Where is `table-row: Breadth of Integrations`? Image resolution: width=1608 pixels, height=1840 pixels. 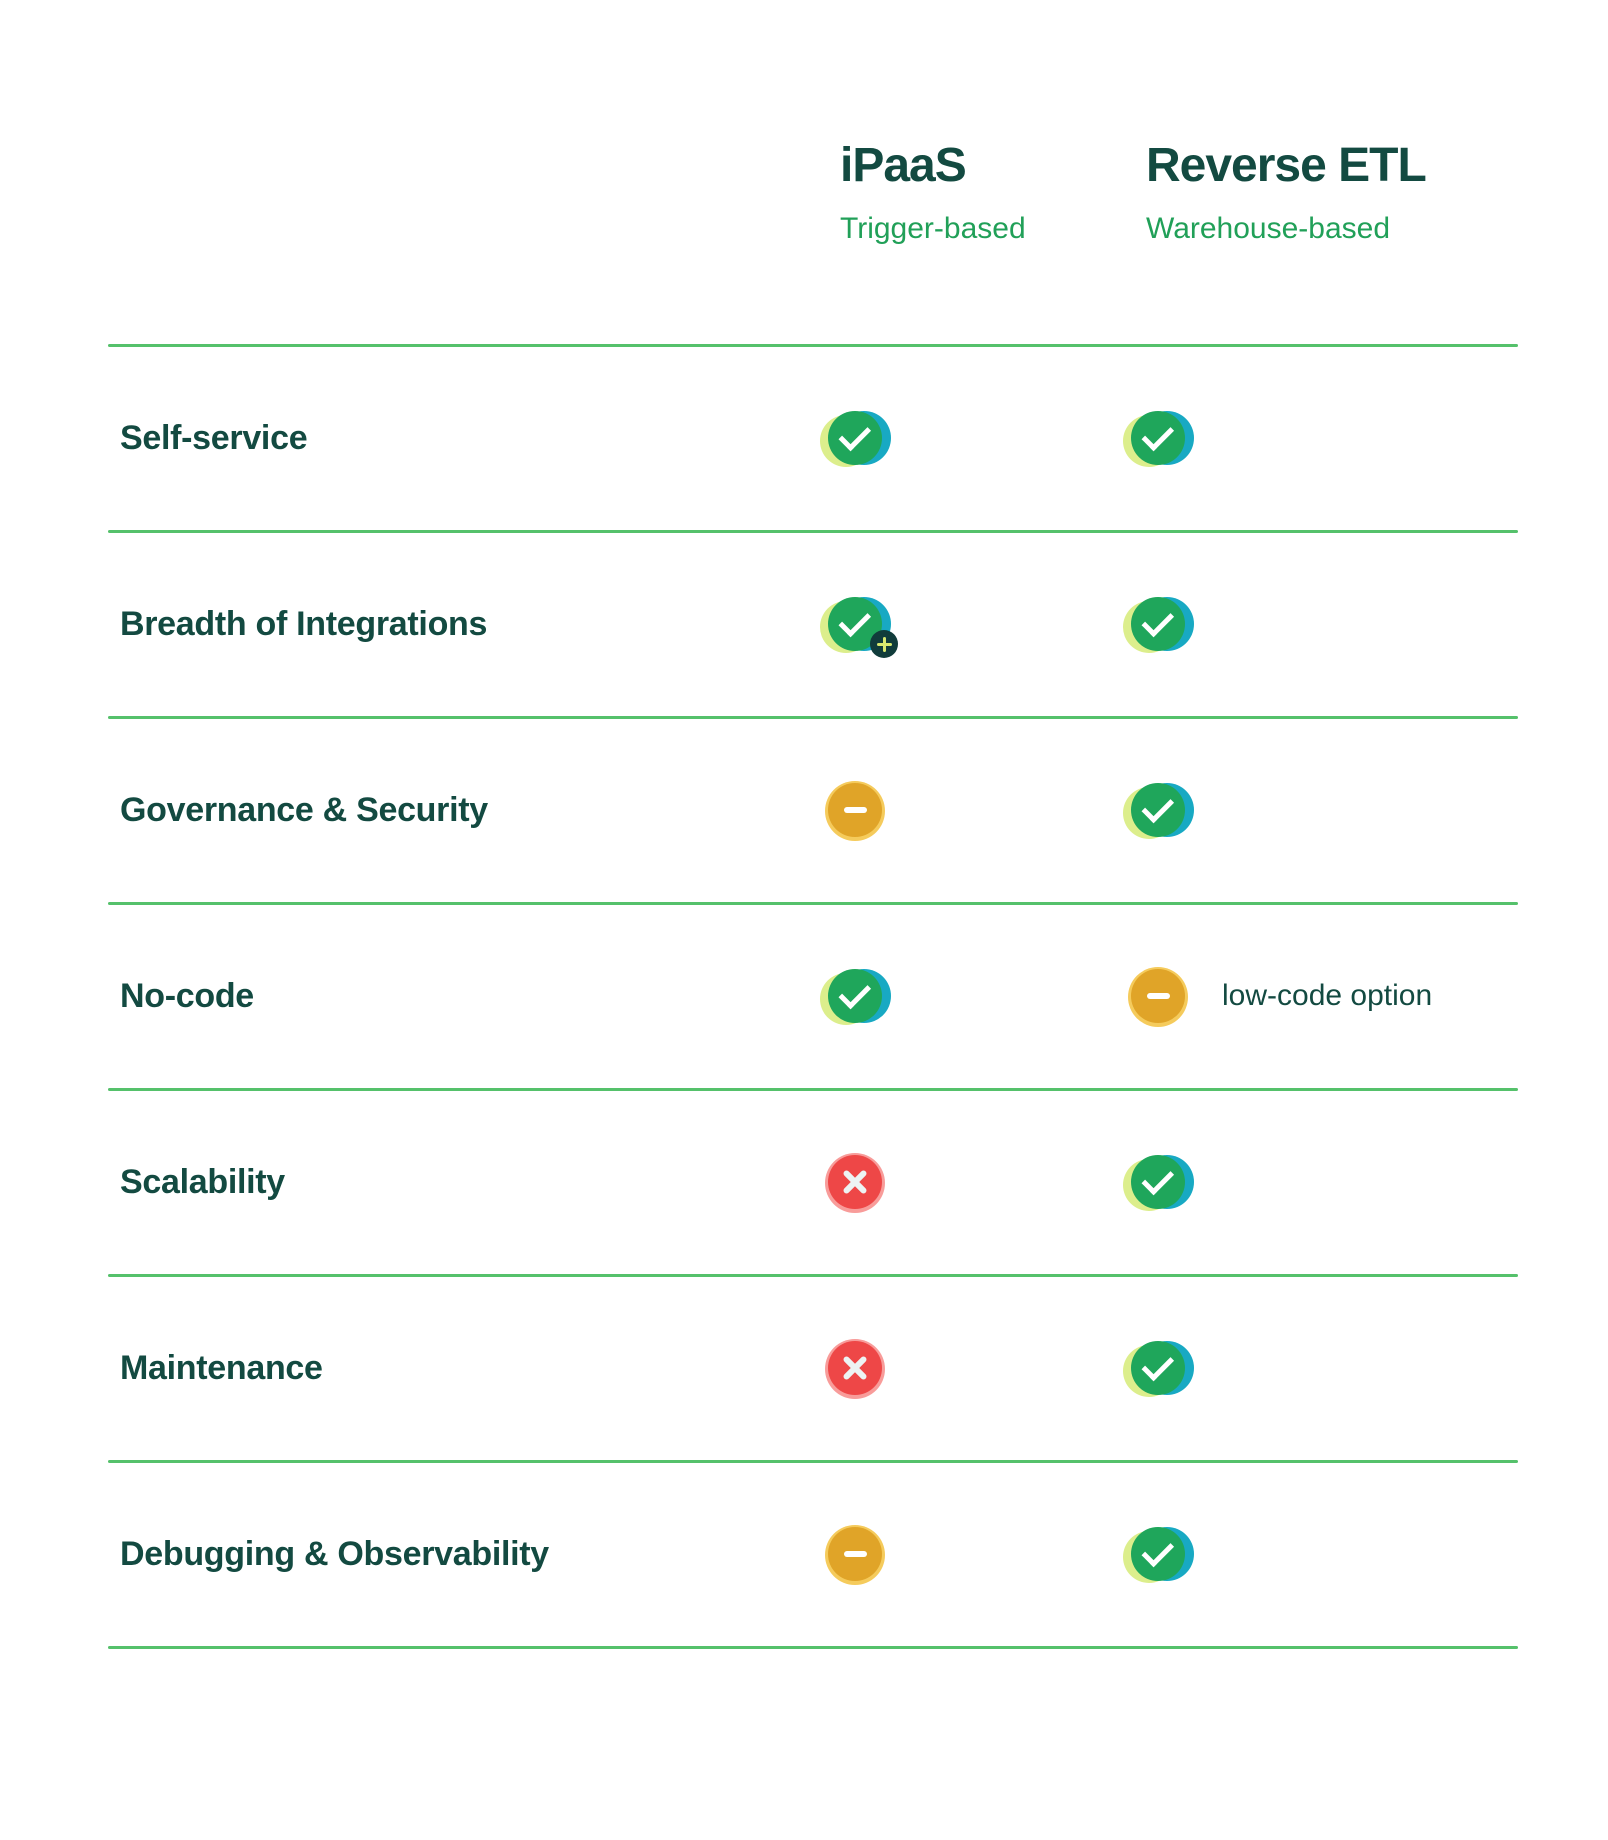
table-row: Breadth of Integrations is located at coordinates (804, 627).